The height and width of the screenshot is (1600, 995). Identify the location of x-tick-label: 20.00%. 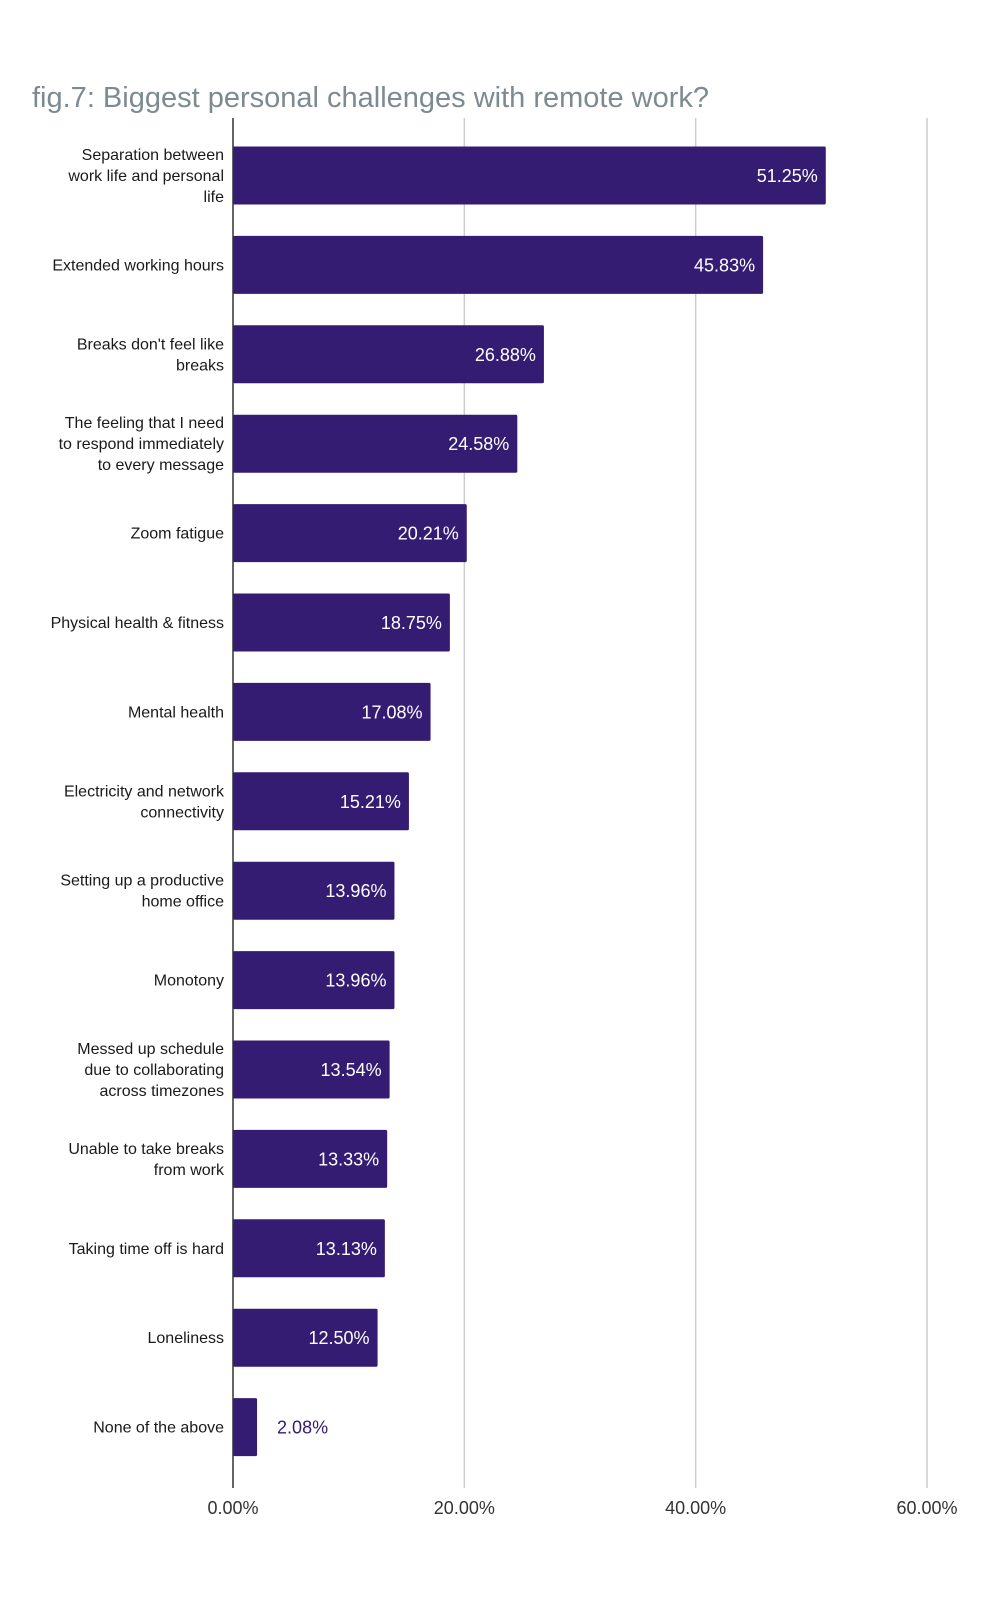
(464, 1508).